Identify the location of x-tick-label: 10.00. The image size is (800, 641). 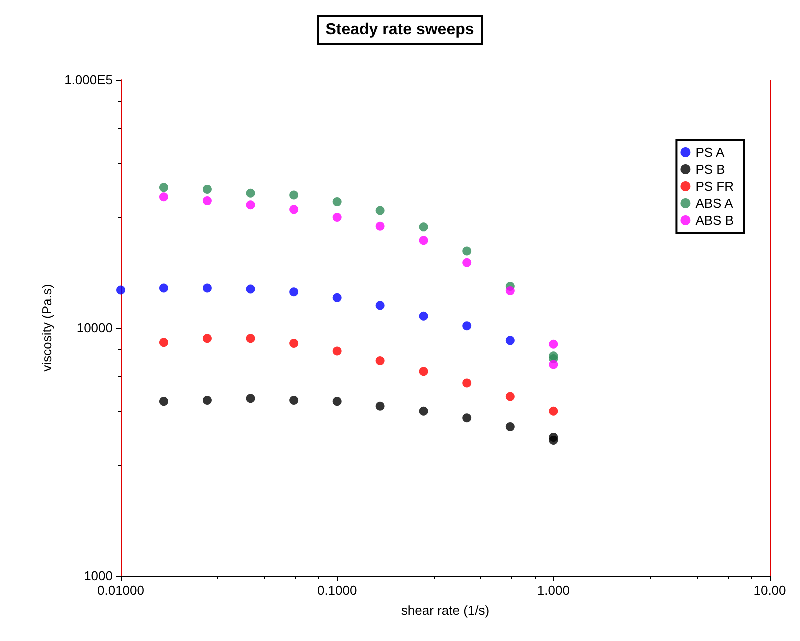
(770, 590).